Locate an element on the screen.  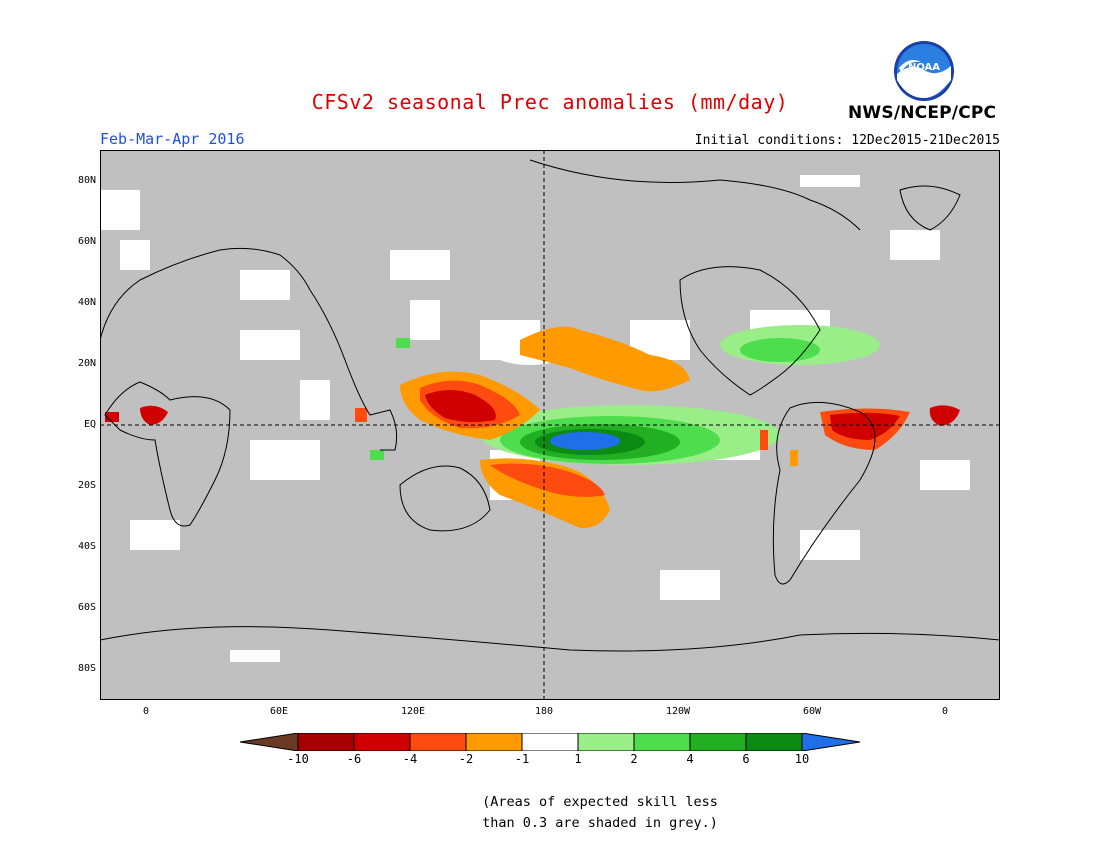
colorbar-label: 10 is located at coordinates (802, 759).